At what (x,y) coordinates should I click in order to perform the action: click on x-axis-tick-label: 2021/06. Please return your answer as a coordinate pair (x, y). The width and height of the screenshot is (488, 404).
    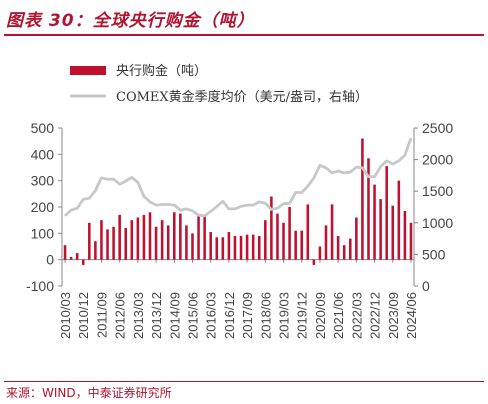
    Looking at the image, I should click on (338, 315).